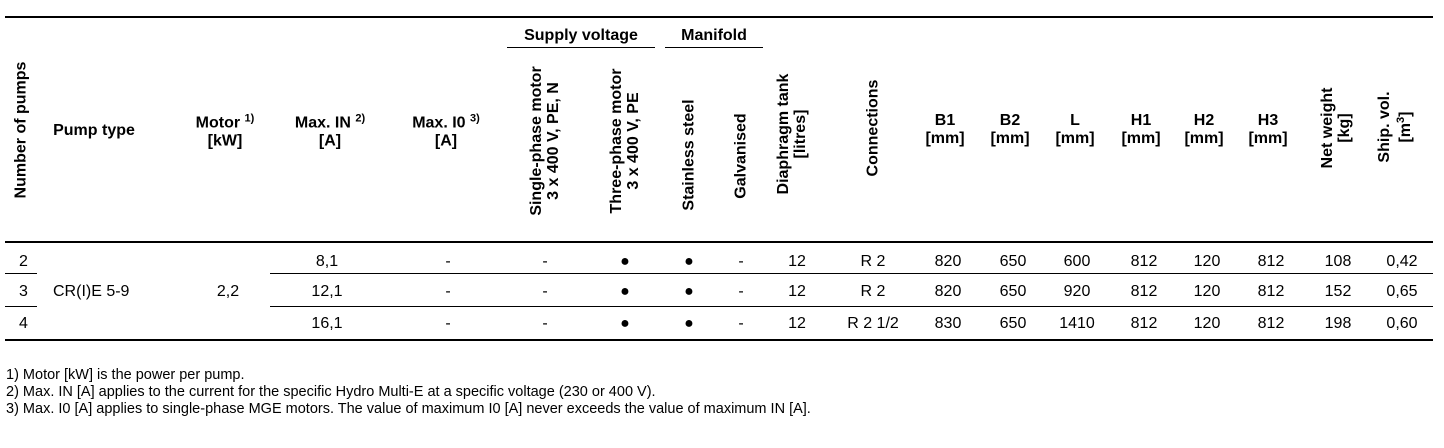 The image size is (1444, 448). What do you see at coordinates (1268, 120) in the screenshot?
I see `header-h3-label: H3` at bounding box center [1268, 120].